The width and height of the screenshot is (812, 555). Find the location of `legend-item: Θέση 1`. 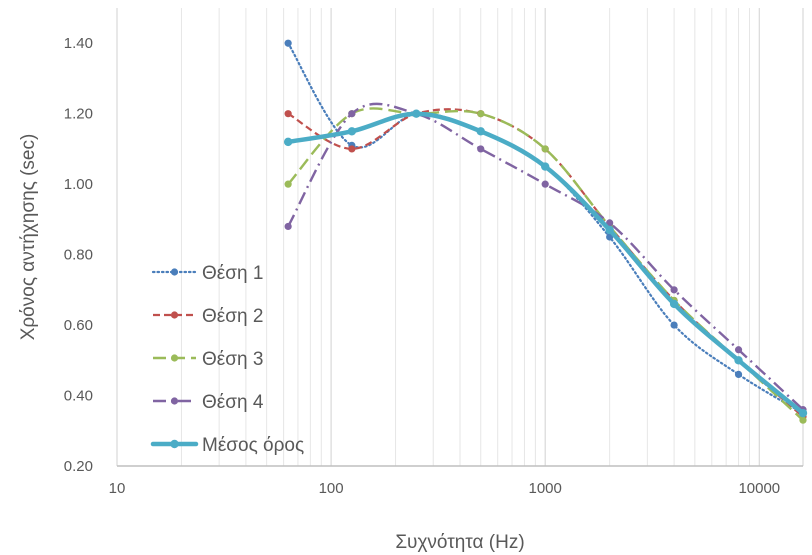

legend-item: Θέση 1 is located at coordinates (207, 273).